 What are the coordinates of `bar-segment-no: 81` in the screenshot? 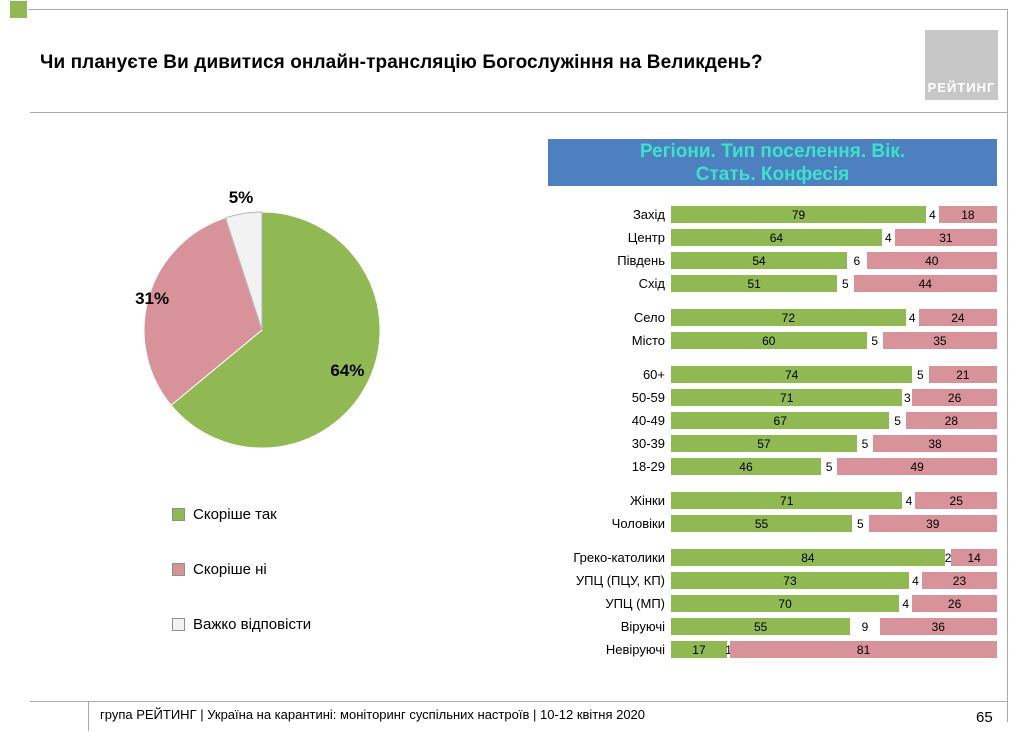 It's located at (863, 649).